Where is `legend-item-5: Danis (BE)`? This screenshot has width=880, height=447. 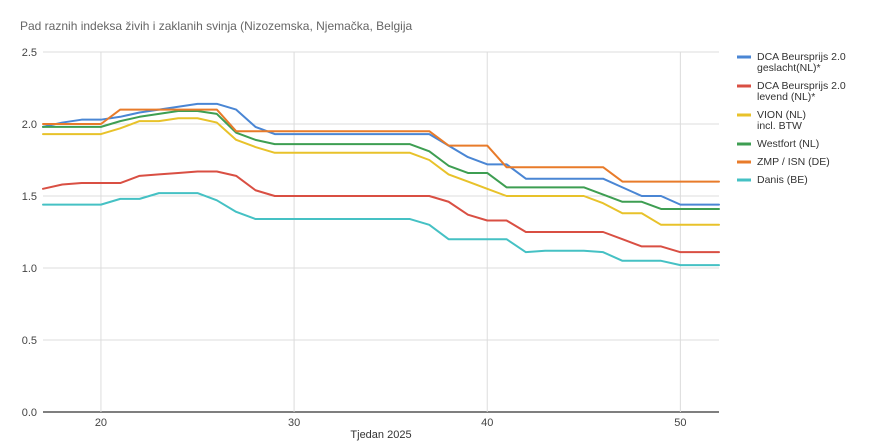
legend-item-5: Danis (BE) is located at coordinates (772, 180).